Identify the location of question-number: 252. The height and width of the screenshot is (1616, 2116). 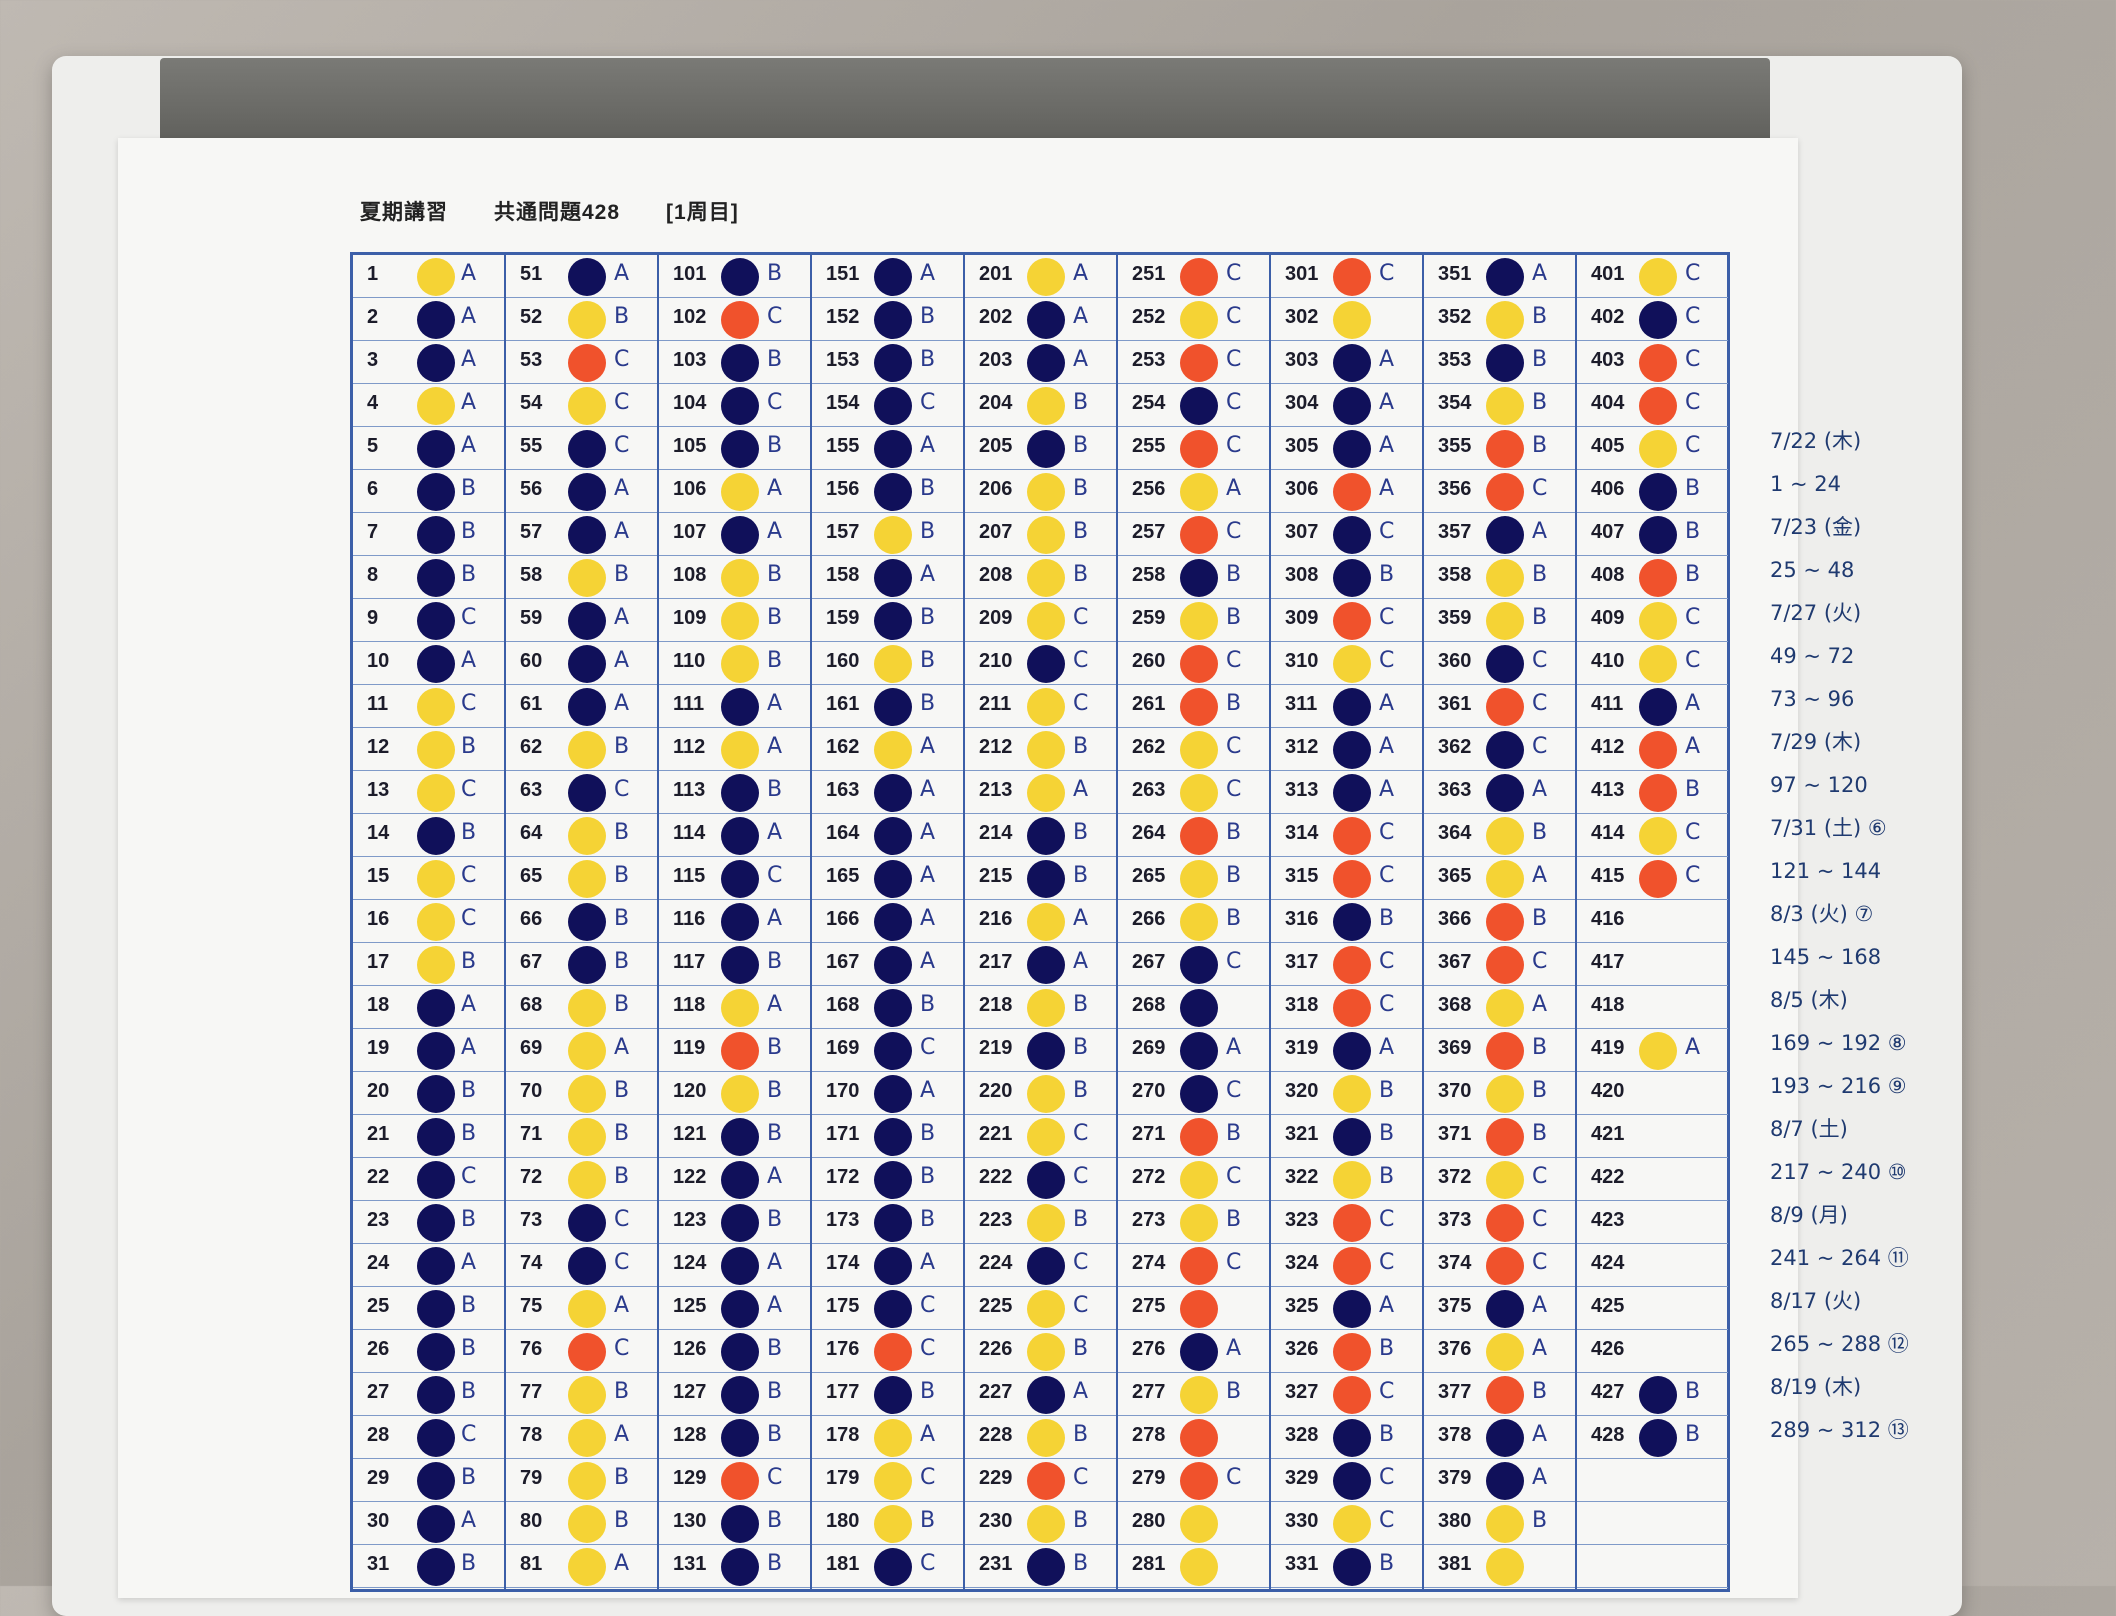
(1149, 317).